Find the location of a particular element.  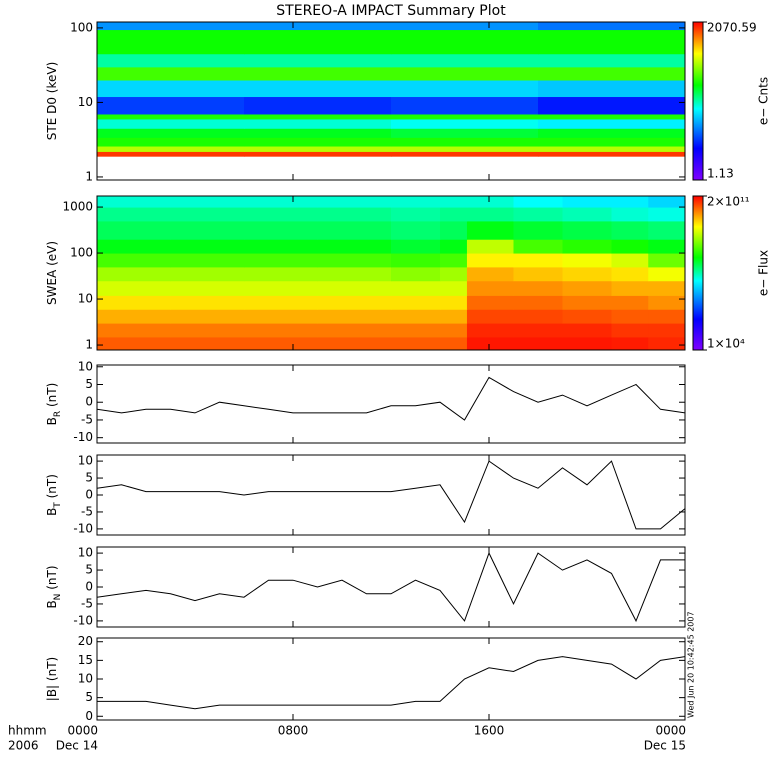

panel-frame is located at coordinates (391, 404).